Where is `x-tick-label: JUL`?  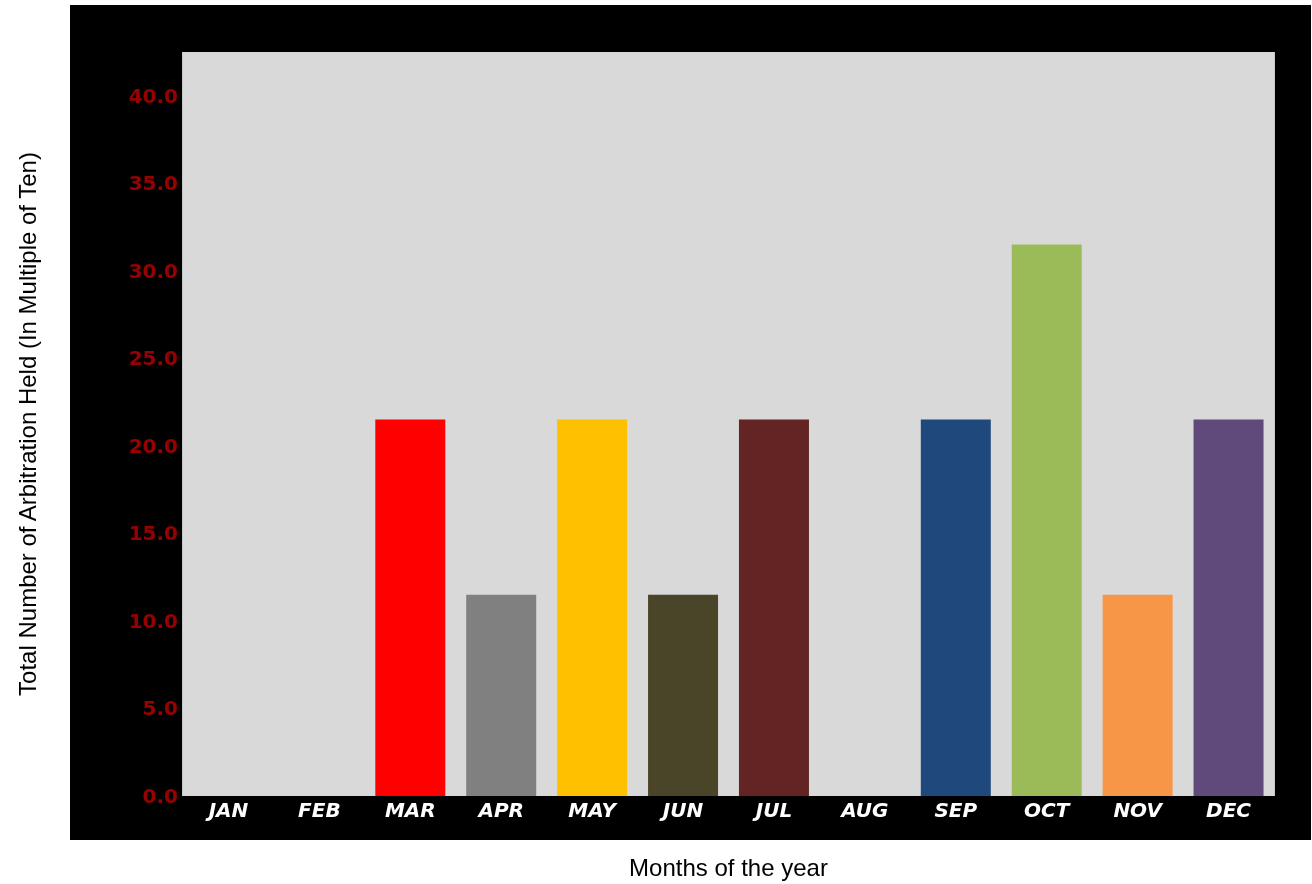 x-tick-label: JUL is located at coordinates (772, 810).